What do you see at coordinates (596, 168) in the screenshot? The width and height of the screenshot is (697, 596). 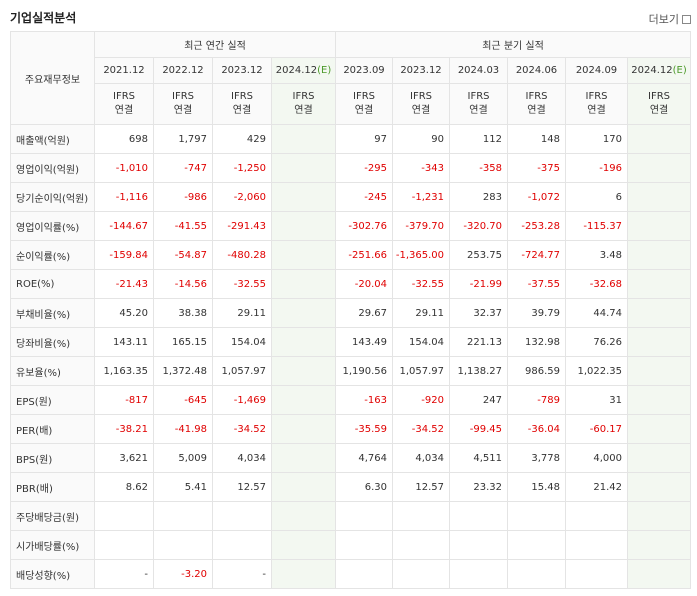 I see `table-cell: -196` at bounding box center [596, 168].